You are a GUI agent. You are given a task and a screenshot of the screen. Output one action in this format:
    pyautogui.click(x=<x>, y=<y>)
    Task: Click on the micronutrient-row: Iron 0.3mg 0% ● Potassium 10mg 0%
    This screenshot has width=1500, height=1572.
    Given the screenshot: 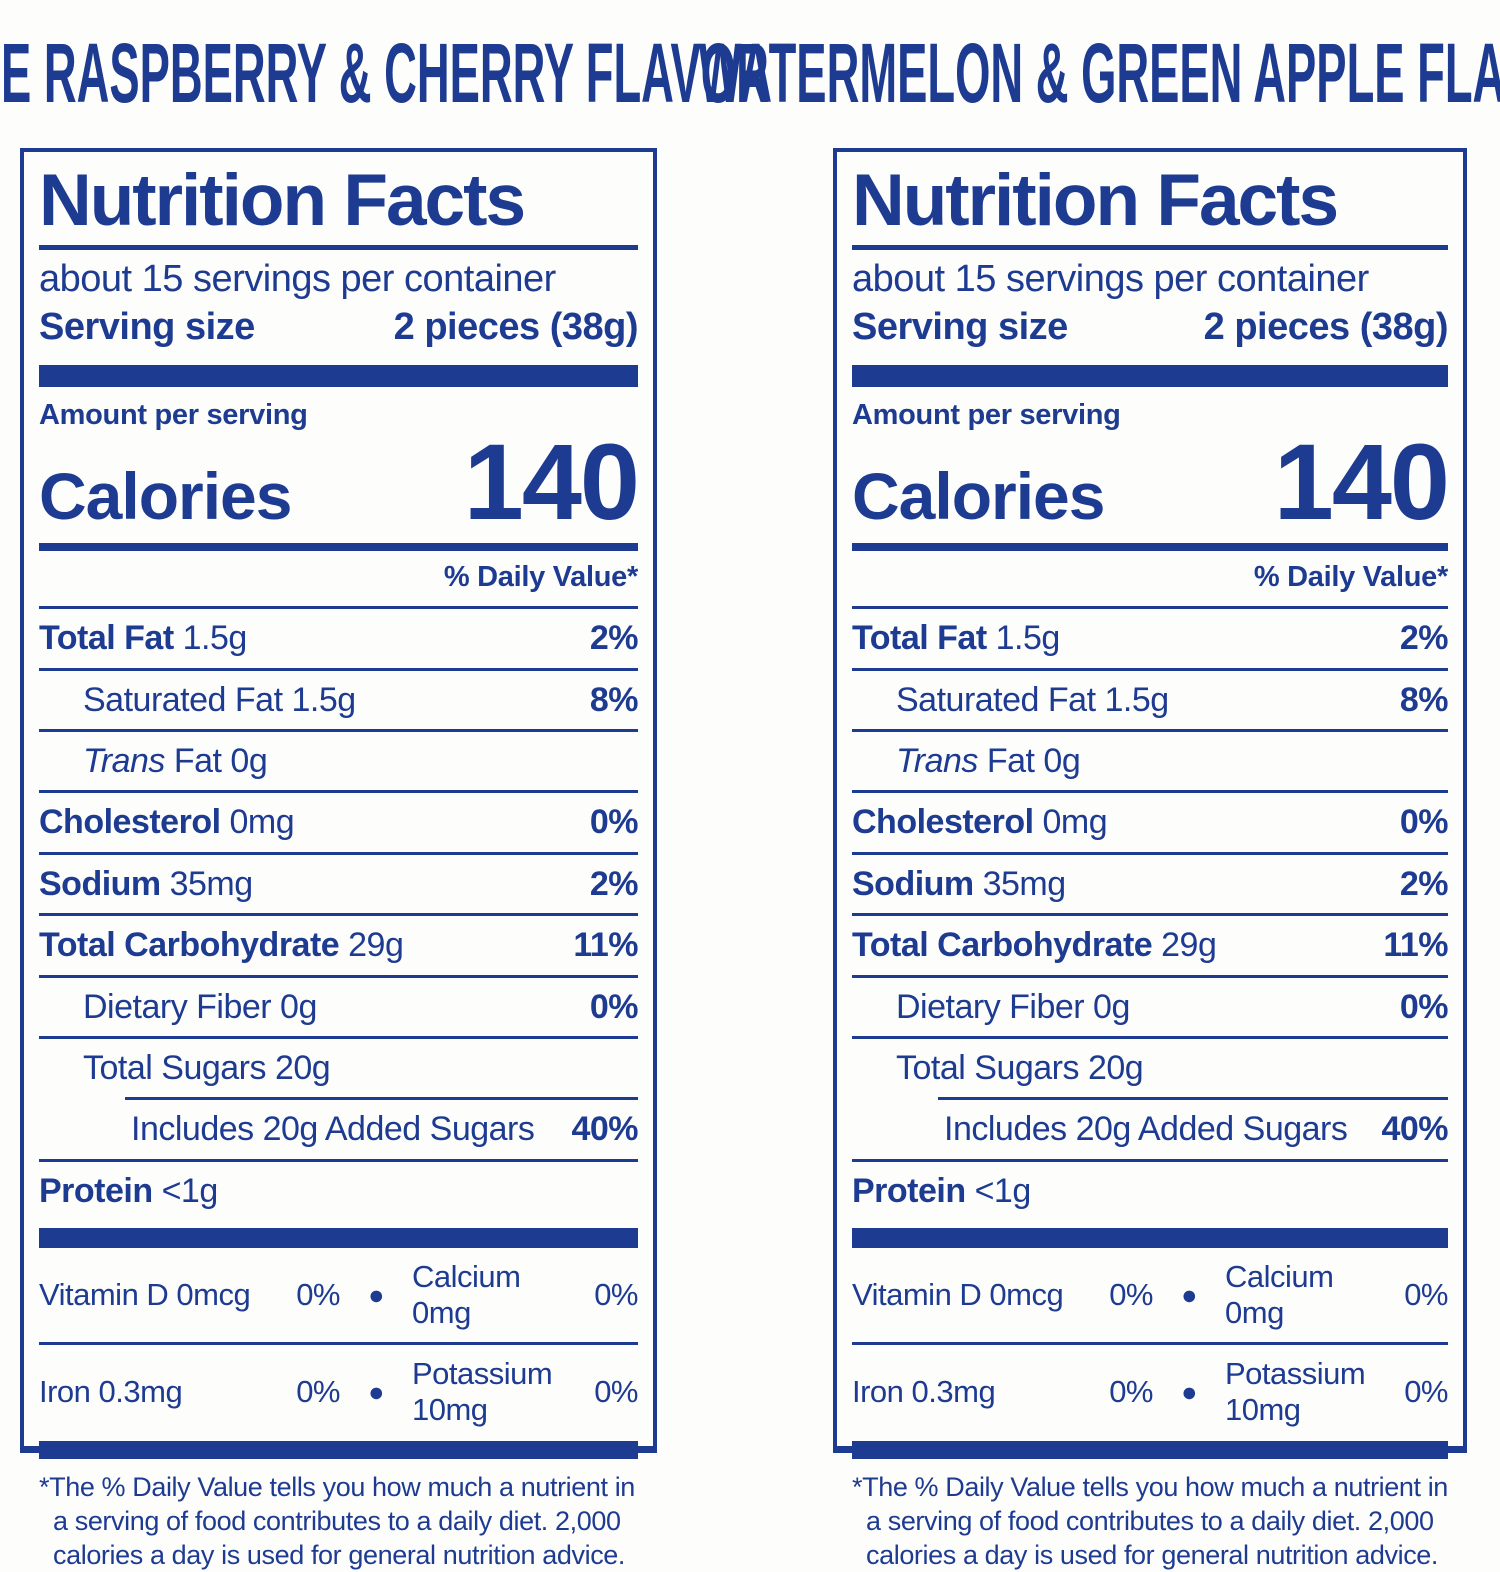 What is the action you would take?
    pyautogui.click(x=339, y=1390)
    